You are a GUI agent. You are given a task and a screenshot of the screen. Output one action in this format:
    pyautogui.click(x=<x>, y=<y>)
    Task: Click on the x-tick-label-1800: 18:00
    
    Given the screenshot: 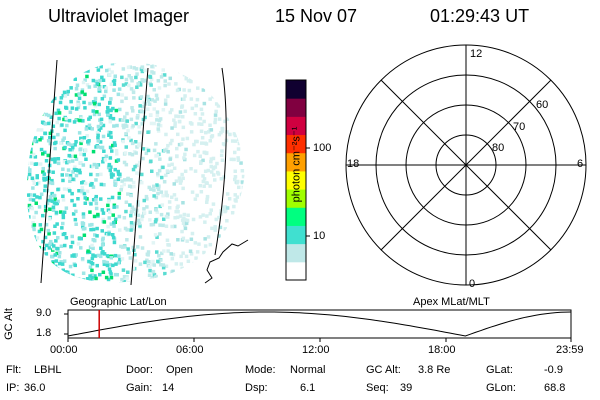 What is the action you would take?
    pyautogui.click(x=442, y=350)
    